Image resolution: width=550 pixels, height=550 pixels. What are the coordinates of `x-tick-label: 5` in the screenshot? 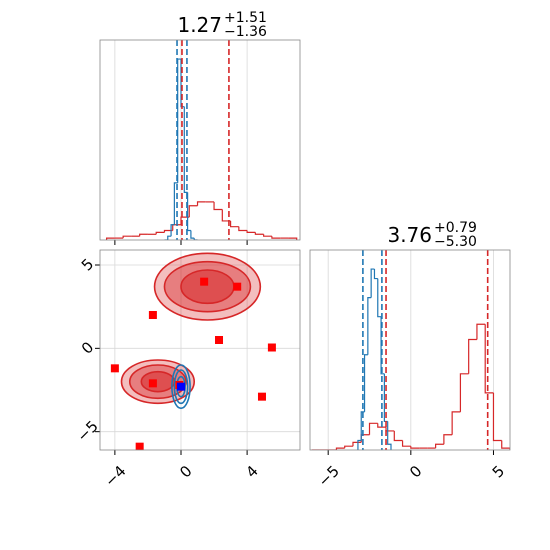 It's located at (498, 471).